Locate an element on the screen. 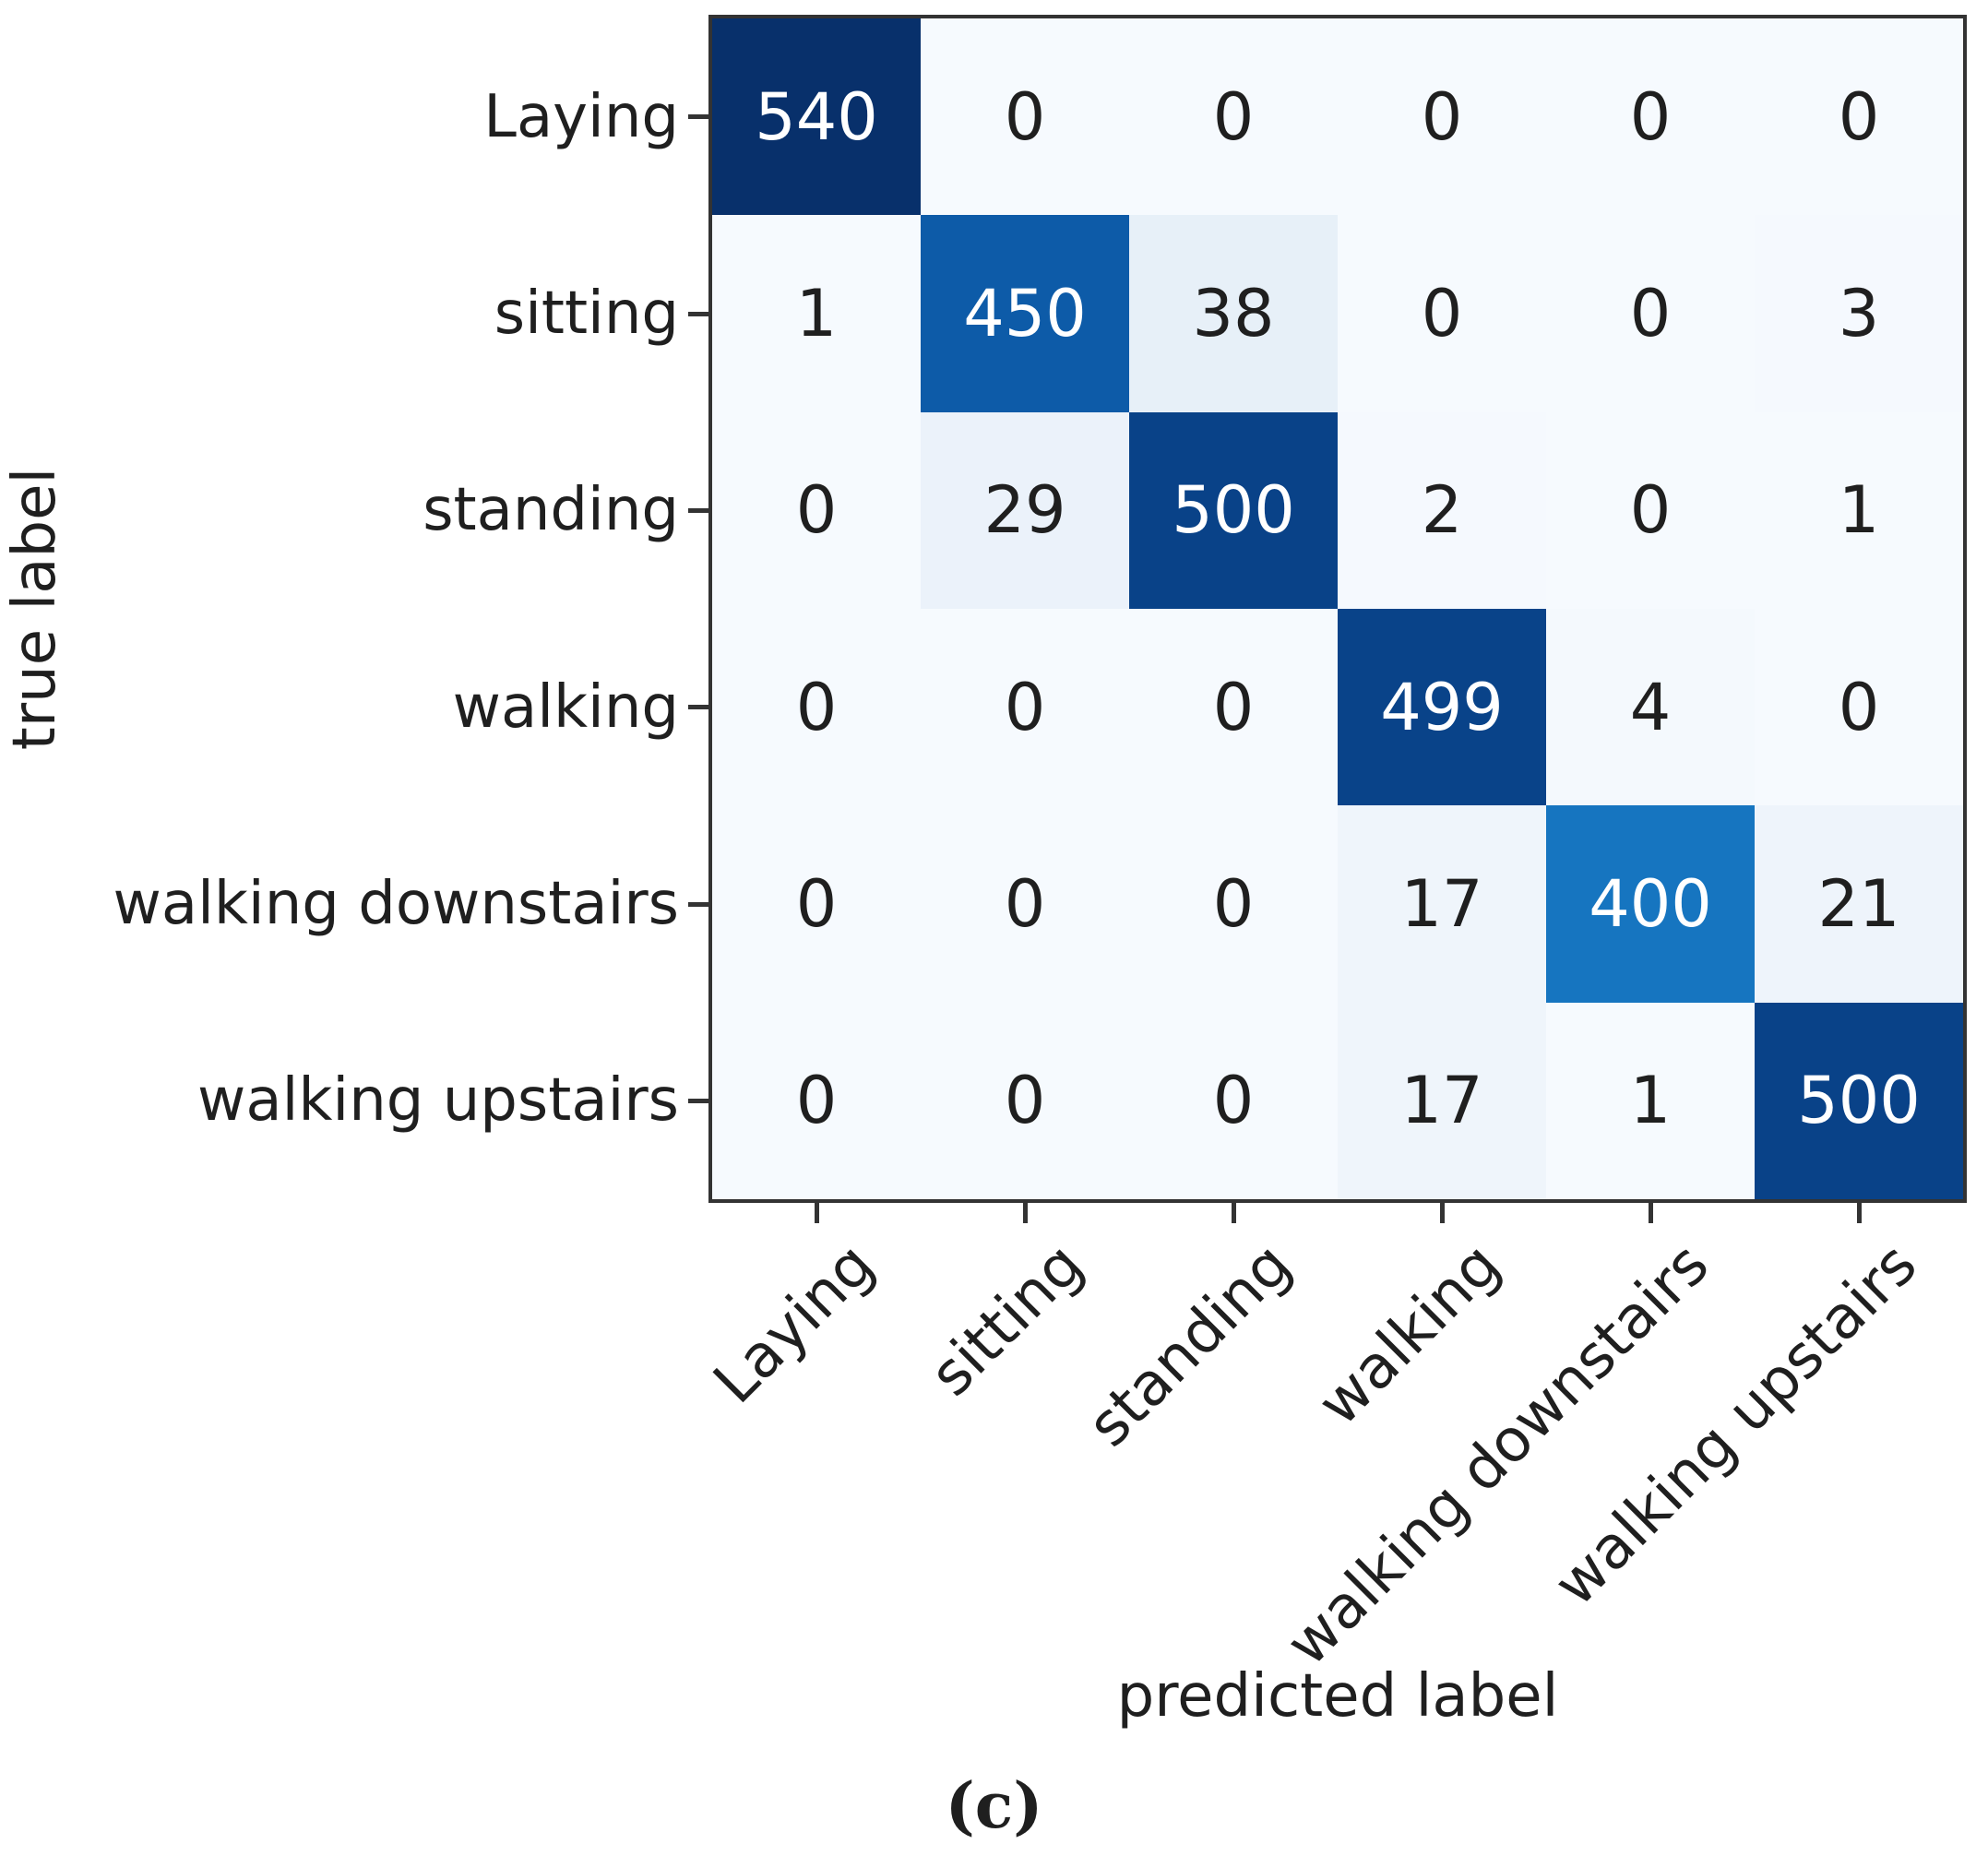 The width and height of the screenshot is (1988, 1856). heatmap-cell: 450 is located at coordinates (1025, 313).